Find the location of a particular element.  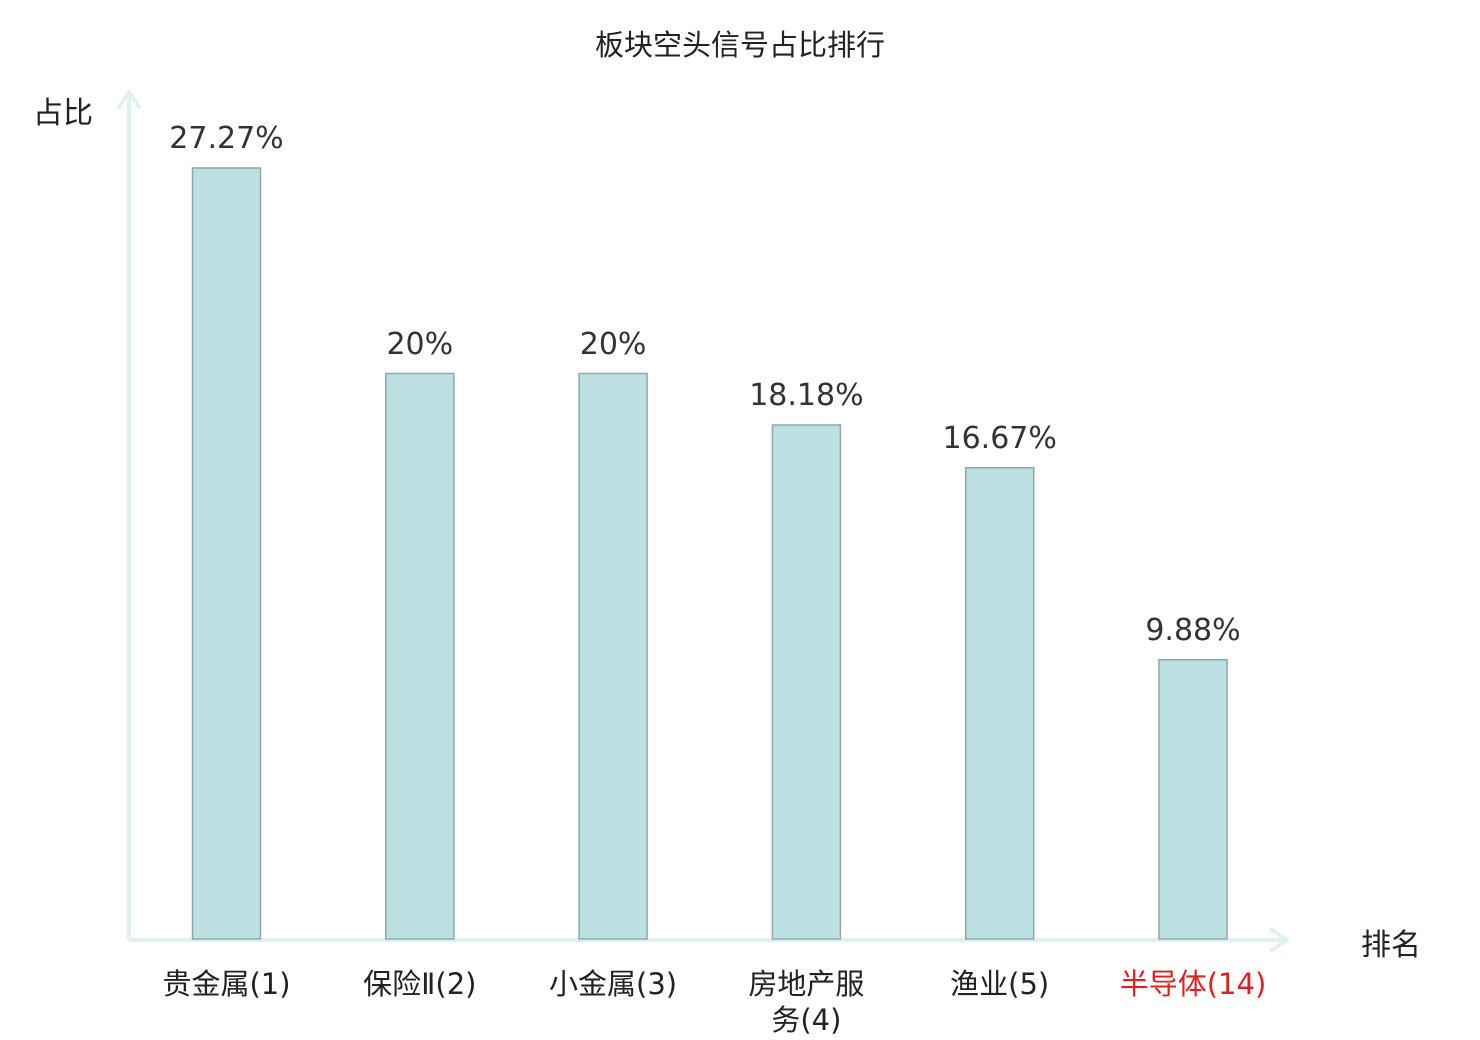

value-label-3: 20% is located at coordinates (613, 344).